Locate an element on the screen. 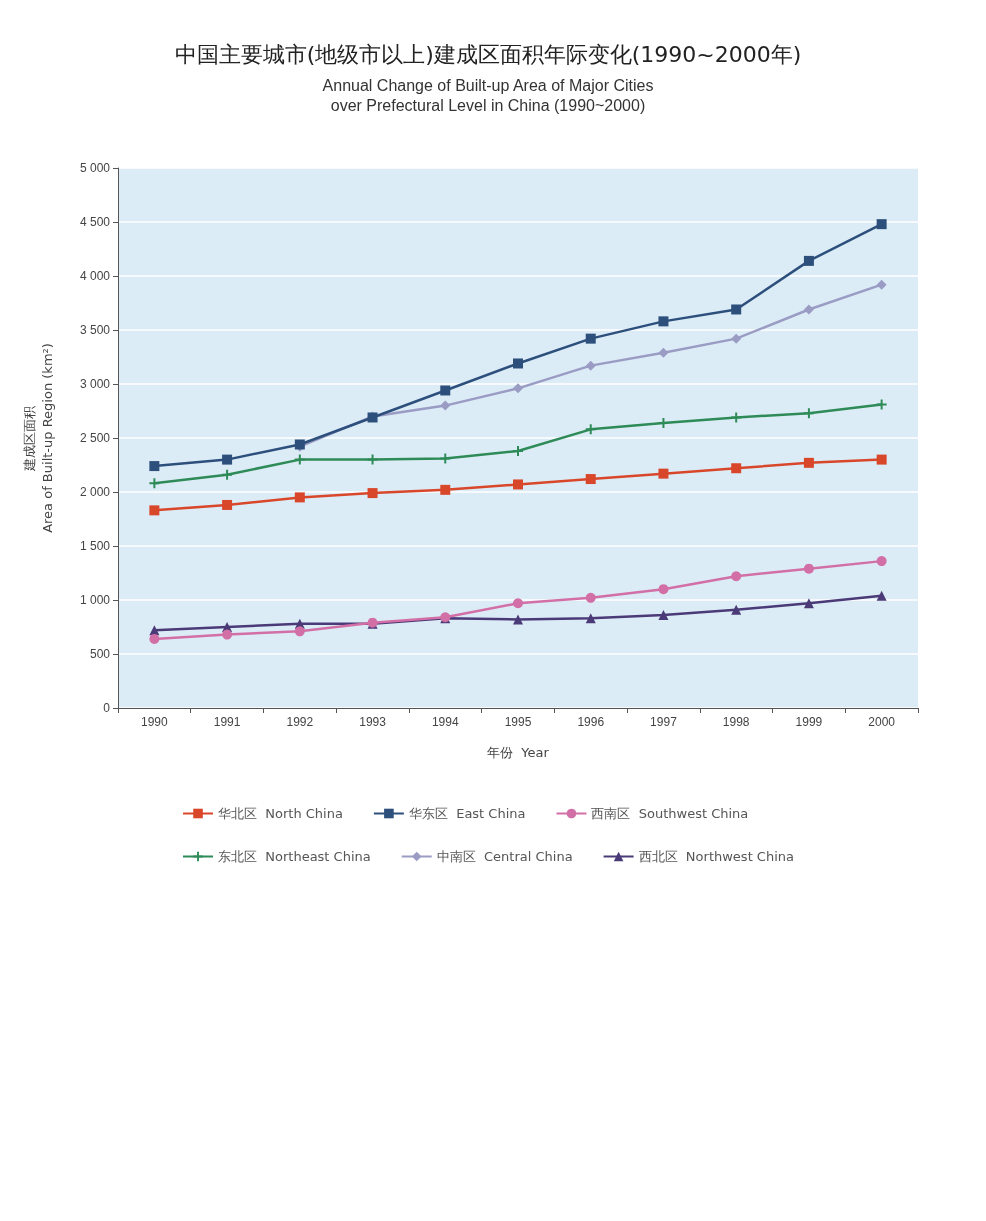 This screenshot has width=986, height=1221. y-tick-label: 4 000 is located at coordinates (95, 276).